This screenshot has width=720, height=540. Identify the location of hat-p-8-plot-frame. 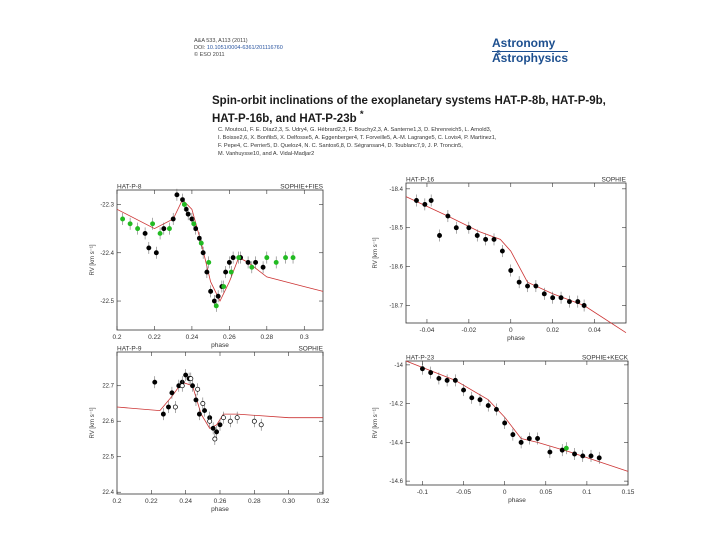
(220, 260).